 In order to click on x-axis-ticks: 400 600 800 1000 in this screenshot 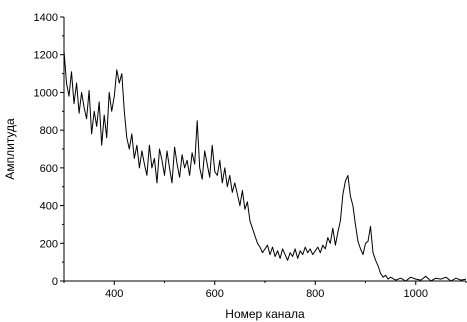, I will do `click(265, 290)`.